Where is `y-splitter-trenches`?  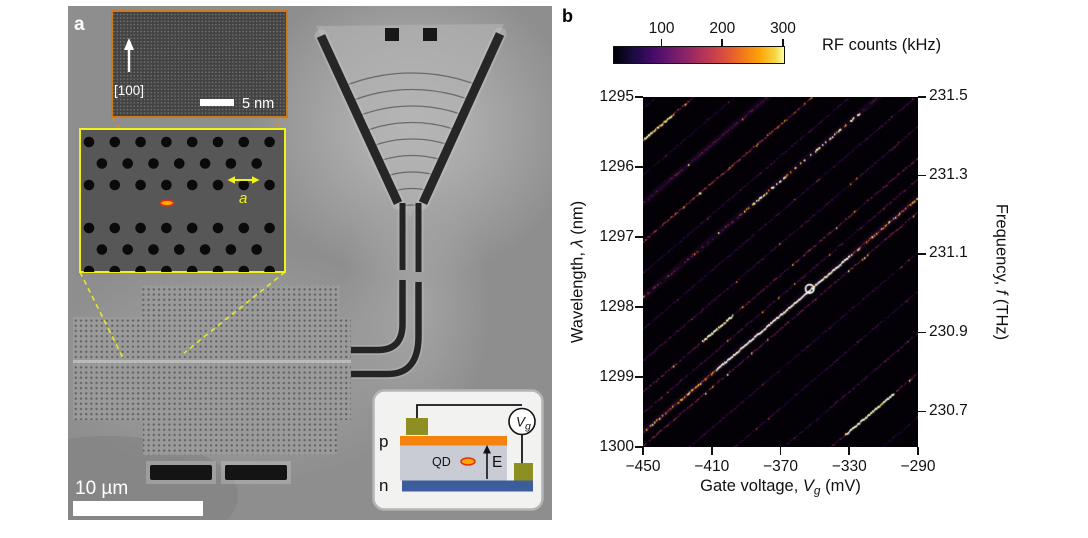 y-splitter-trenches is located at coordinates (410, 118).